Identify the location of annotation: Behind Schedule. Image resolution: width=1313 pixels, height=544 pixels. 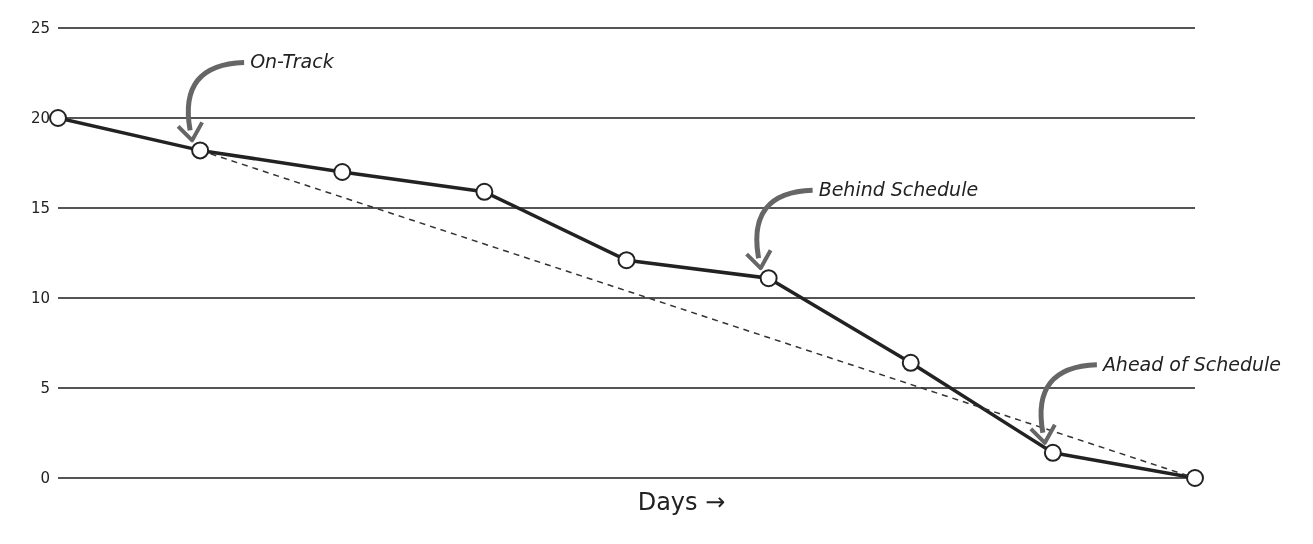
(898, 189).